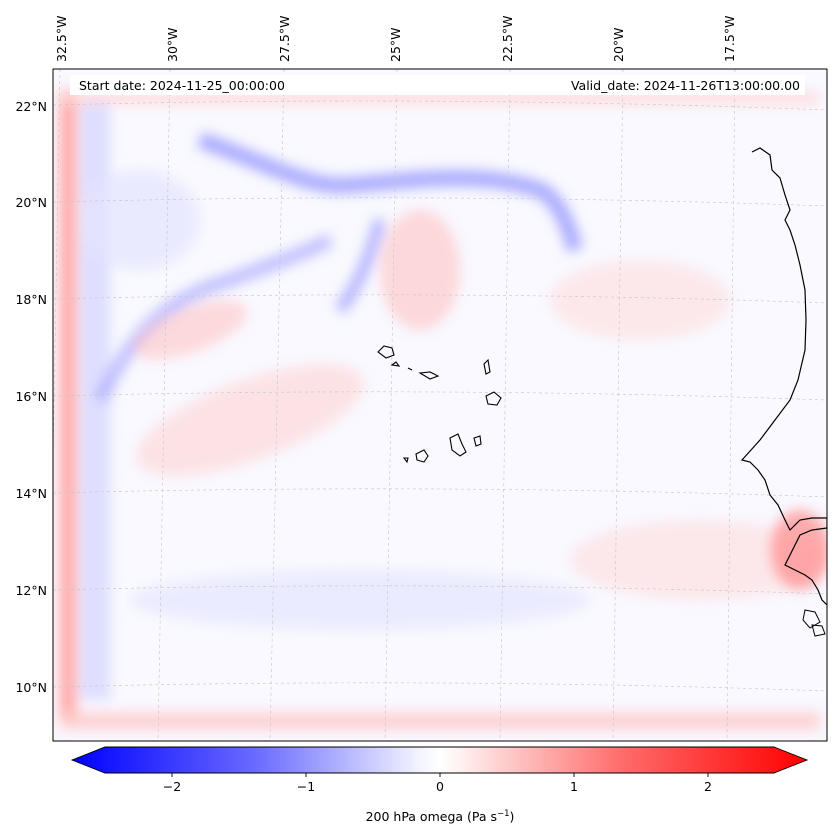 This screenshot has height=839, width=837. Describe the element at coordinates (31, 687) in the screenshot. I see `lat-label-10n: 10°N` at that location.